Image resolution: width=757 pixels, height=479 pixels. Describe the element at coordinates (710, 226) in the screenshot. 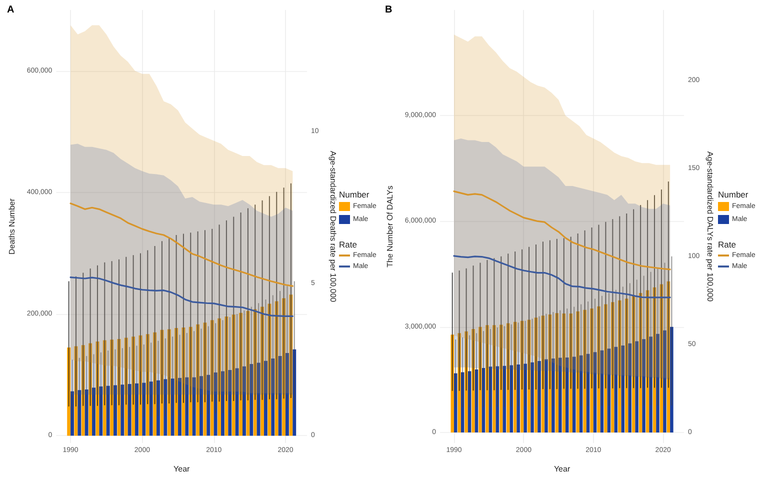

I see `y2-axis-title: Age-standardized DALYs rate per 100,000` at that location.